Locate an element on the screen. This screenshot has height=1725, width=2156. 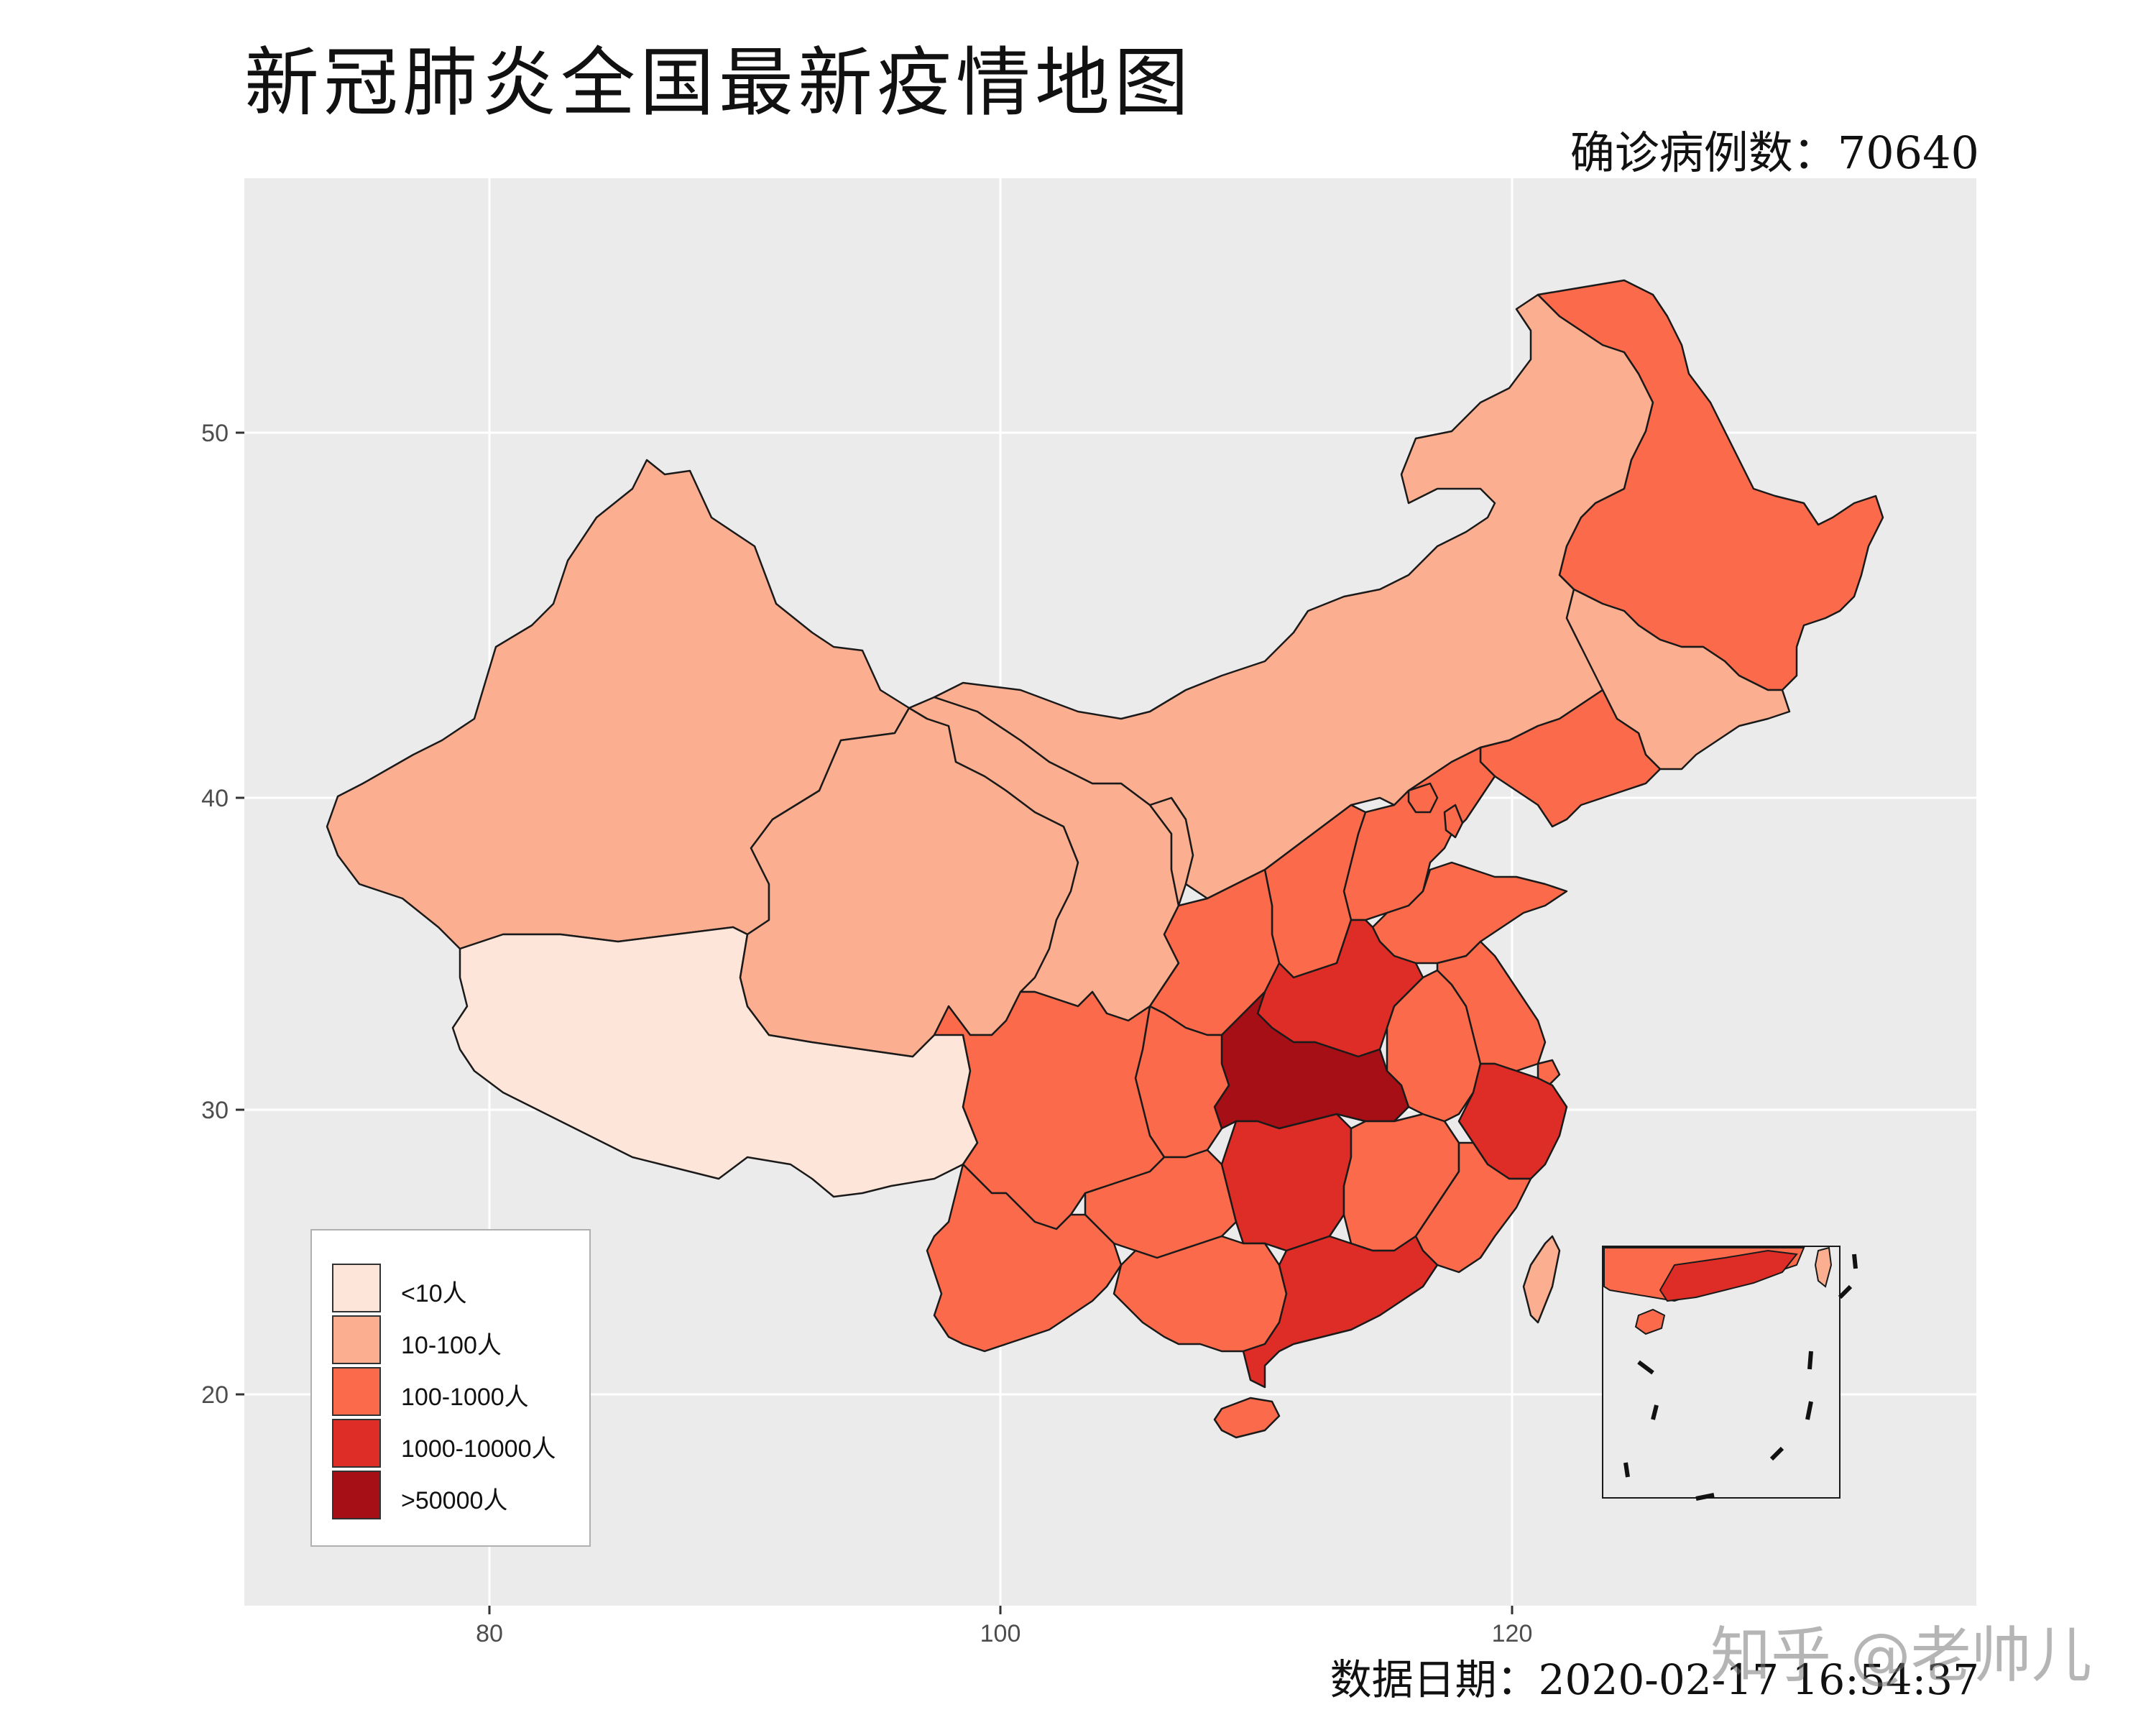
x-tick-labels: 80 100 120 is located at coordinates (1004, 1633).